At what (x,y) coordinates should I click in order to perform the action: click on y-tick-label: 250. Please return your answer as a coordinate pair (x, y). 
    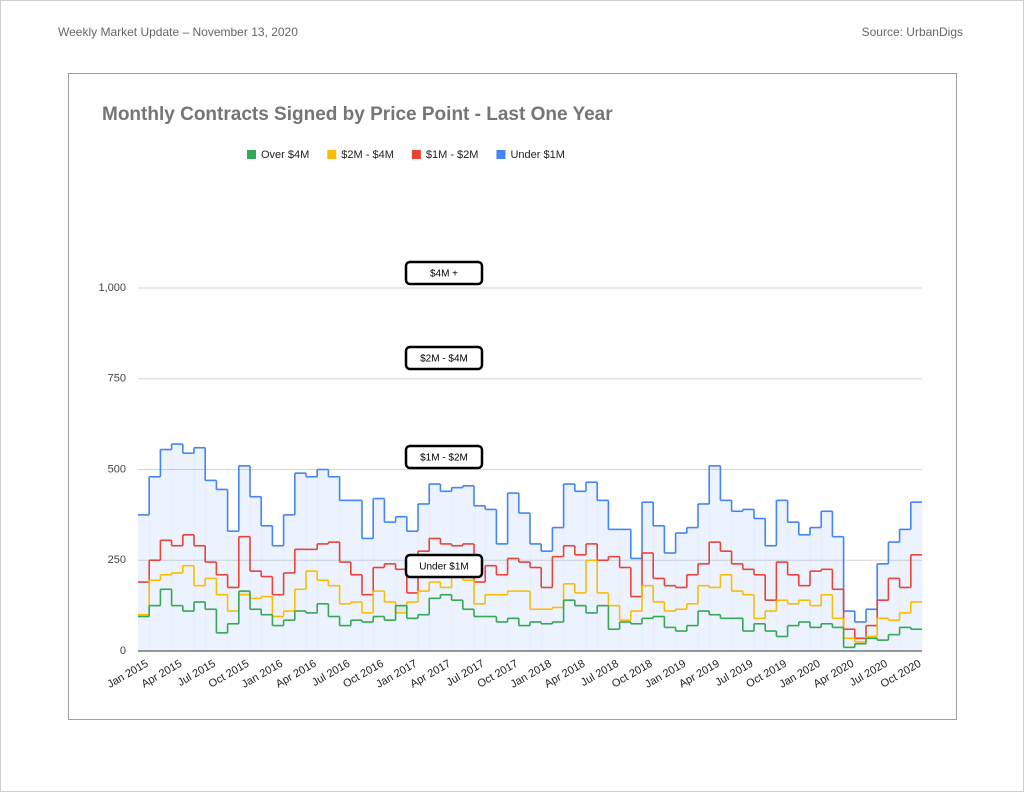
    Looking at the image, I should click on (117, 560).